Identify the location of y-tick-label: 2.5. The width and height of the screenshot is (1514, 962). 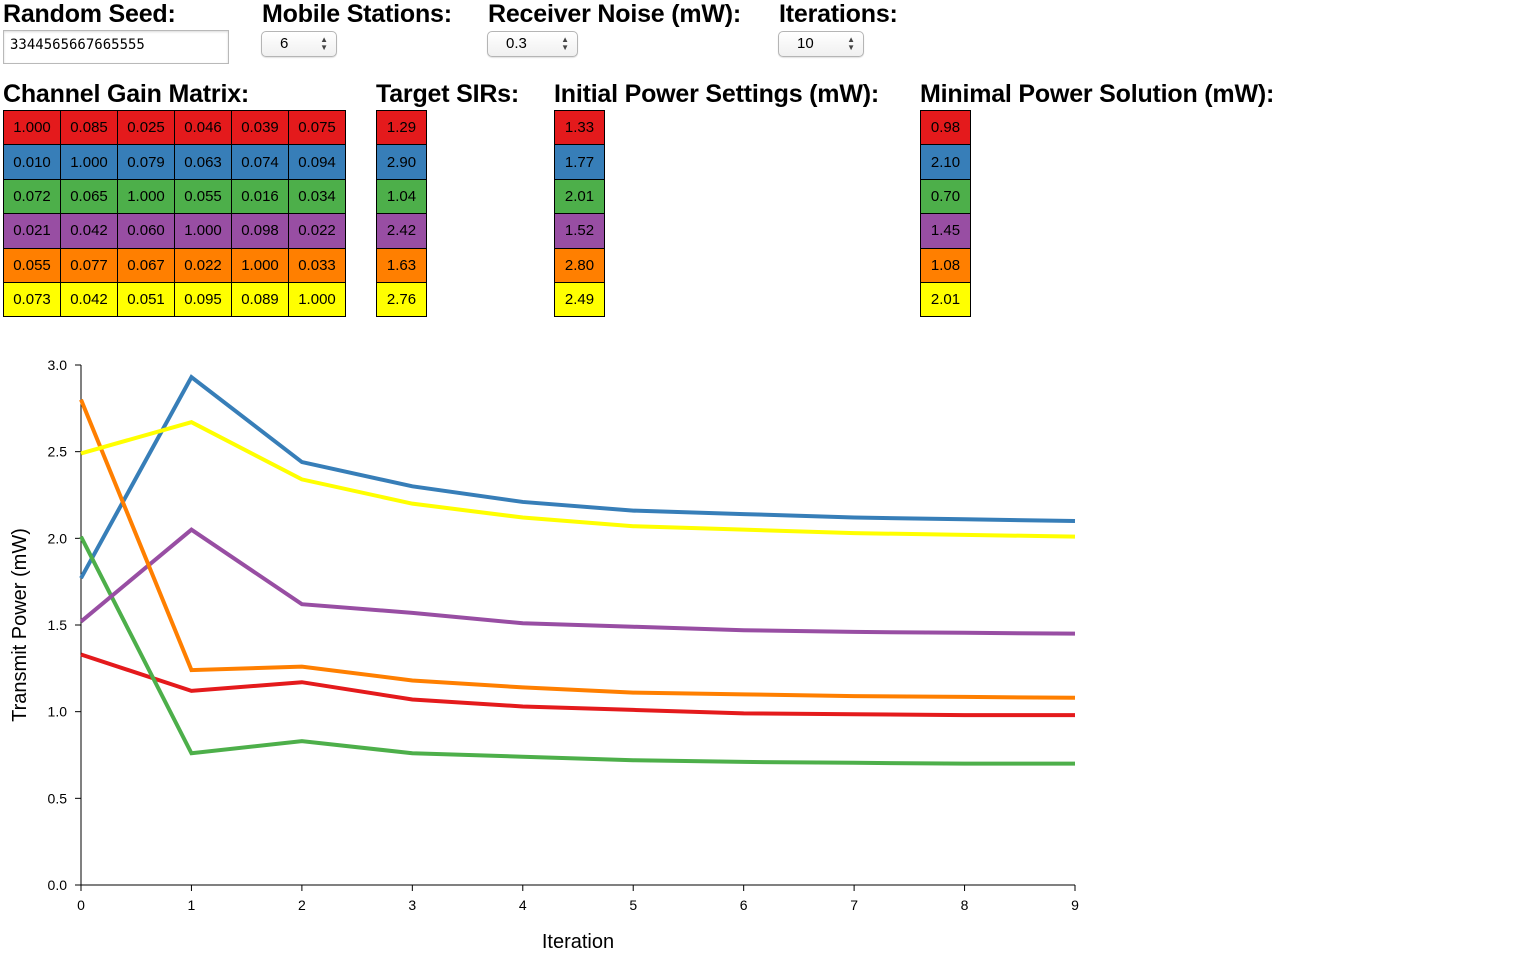
(58, 452).